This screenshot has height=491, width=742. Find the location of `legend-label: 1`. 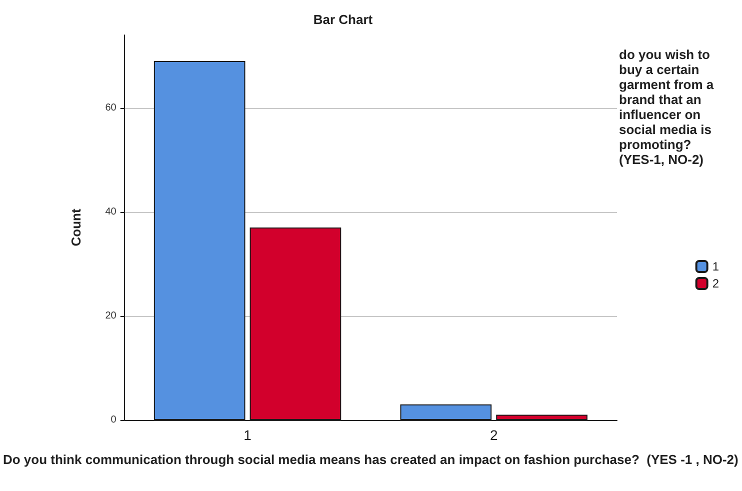

legend-label: 1 is located at coordinates (716, 267).